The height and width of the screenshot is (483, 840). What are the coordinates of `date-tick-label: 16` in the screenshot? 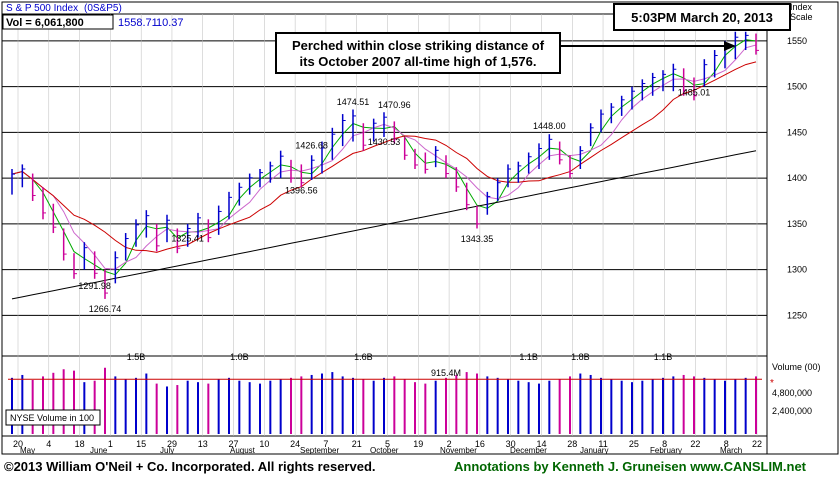 It's located at (480, 444).